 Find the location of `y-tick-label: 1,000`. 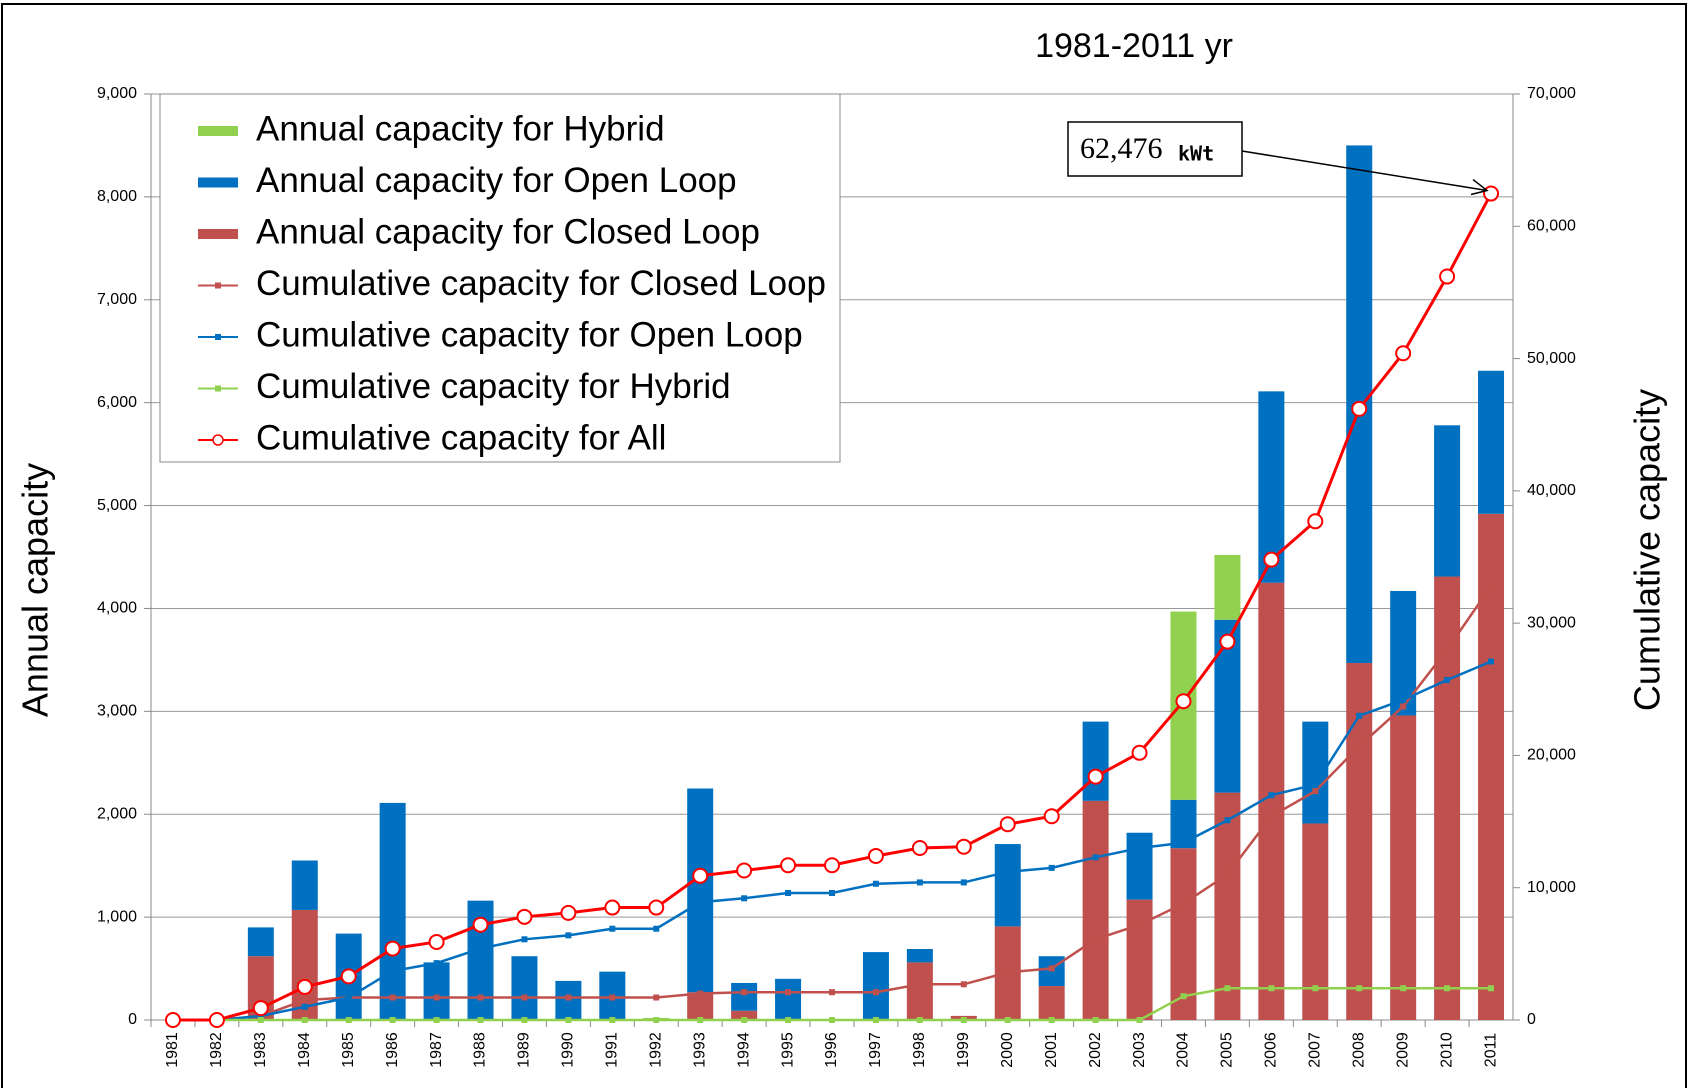

y-tick-label: 1,000 is located at coordinates (117, 916).